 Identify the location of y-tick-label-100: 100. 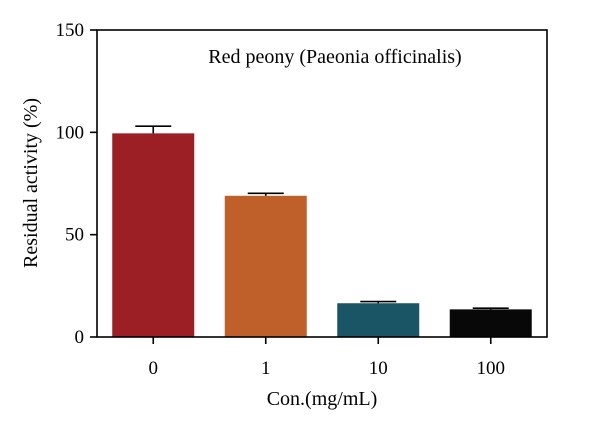
(70, 132).